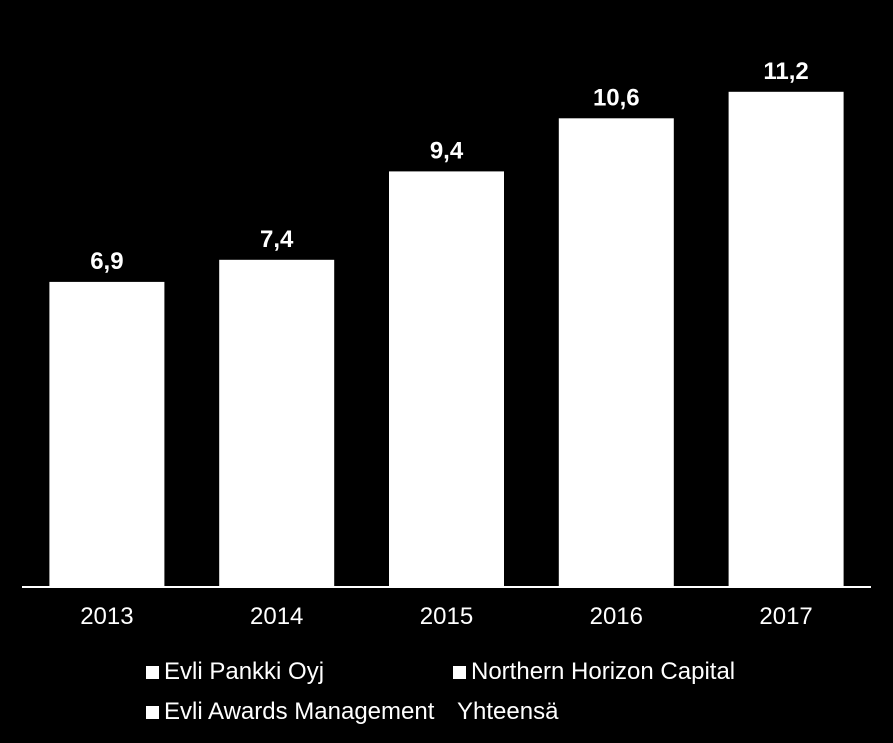 The height and width of the screenshot is (743, 893). I want to click on x-tick-label-2017: 2017, so click(785, 616).